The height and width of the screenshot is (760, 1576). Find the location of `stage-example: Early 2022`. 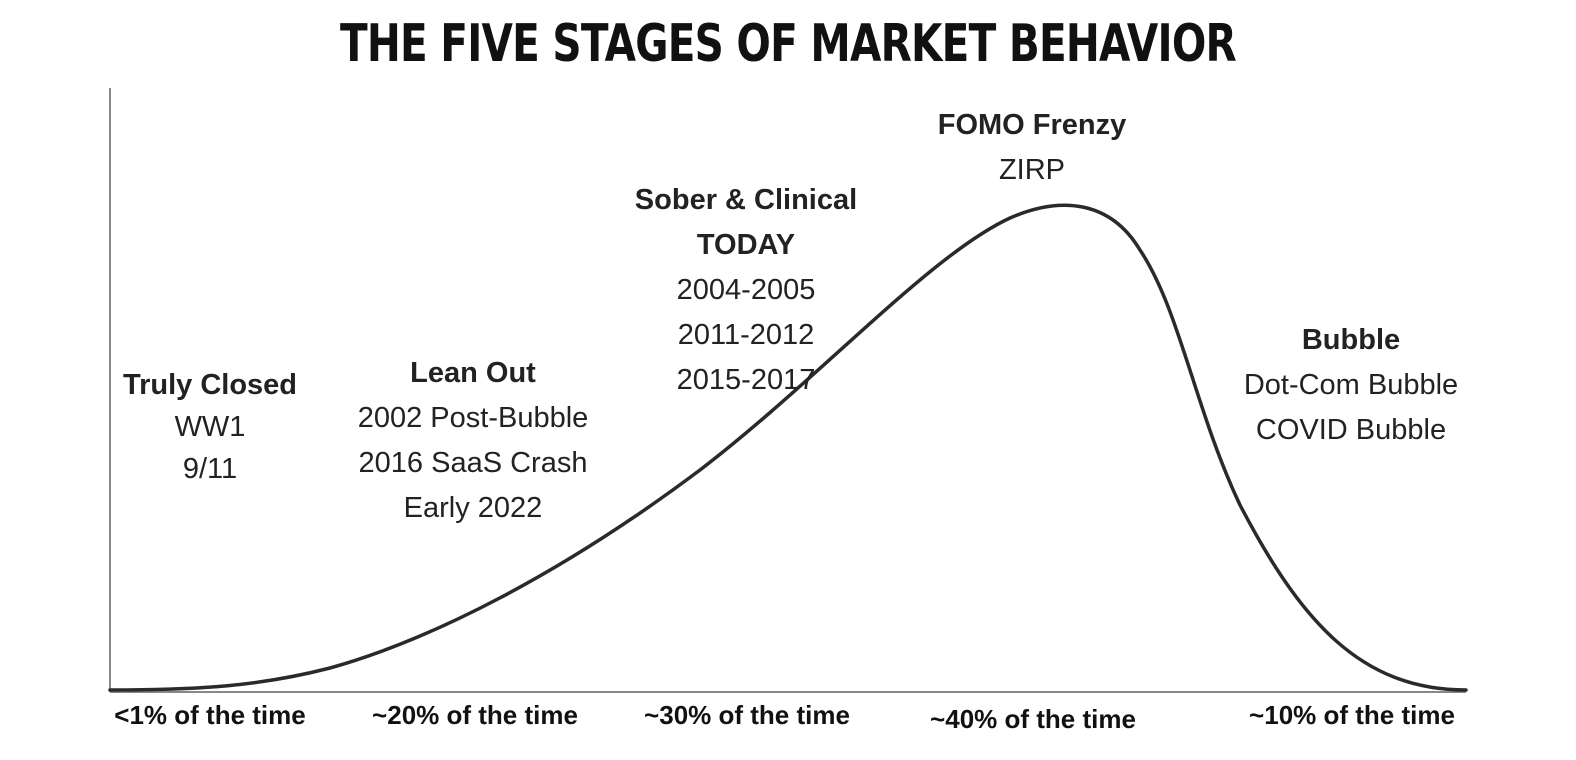

stage-example: Early 2022 is located at coordinates (473, 508).